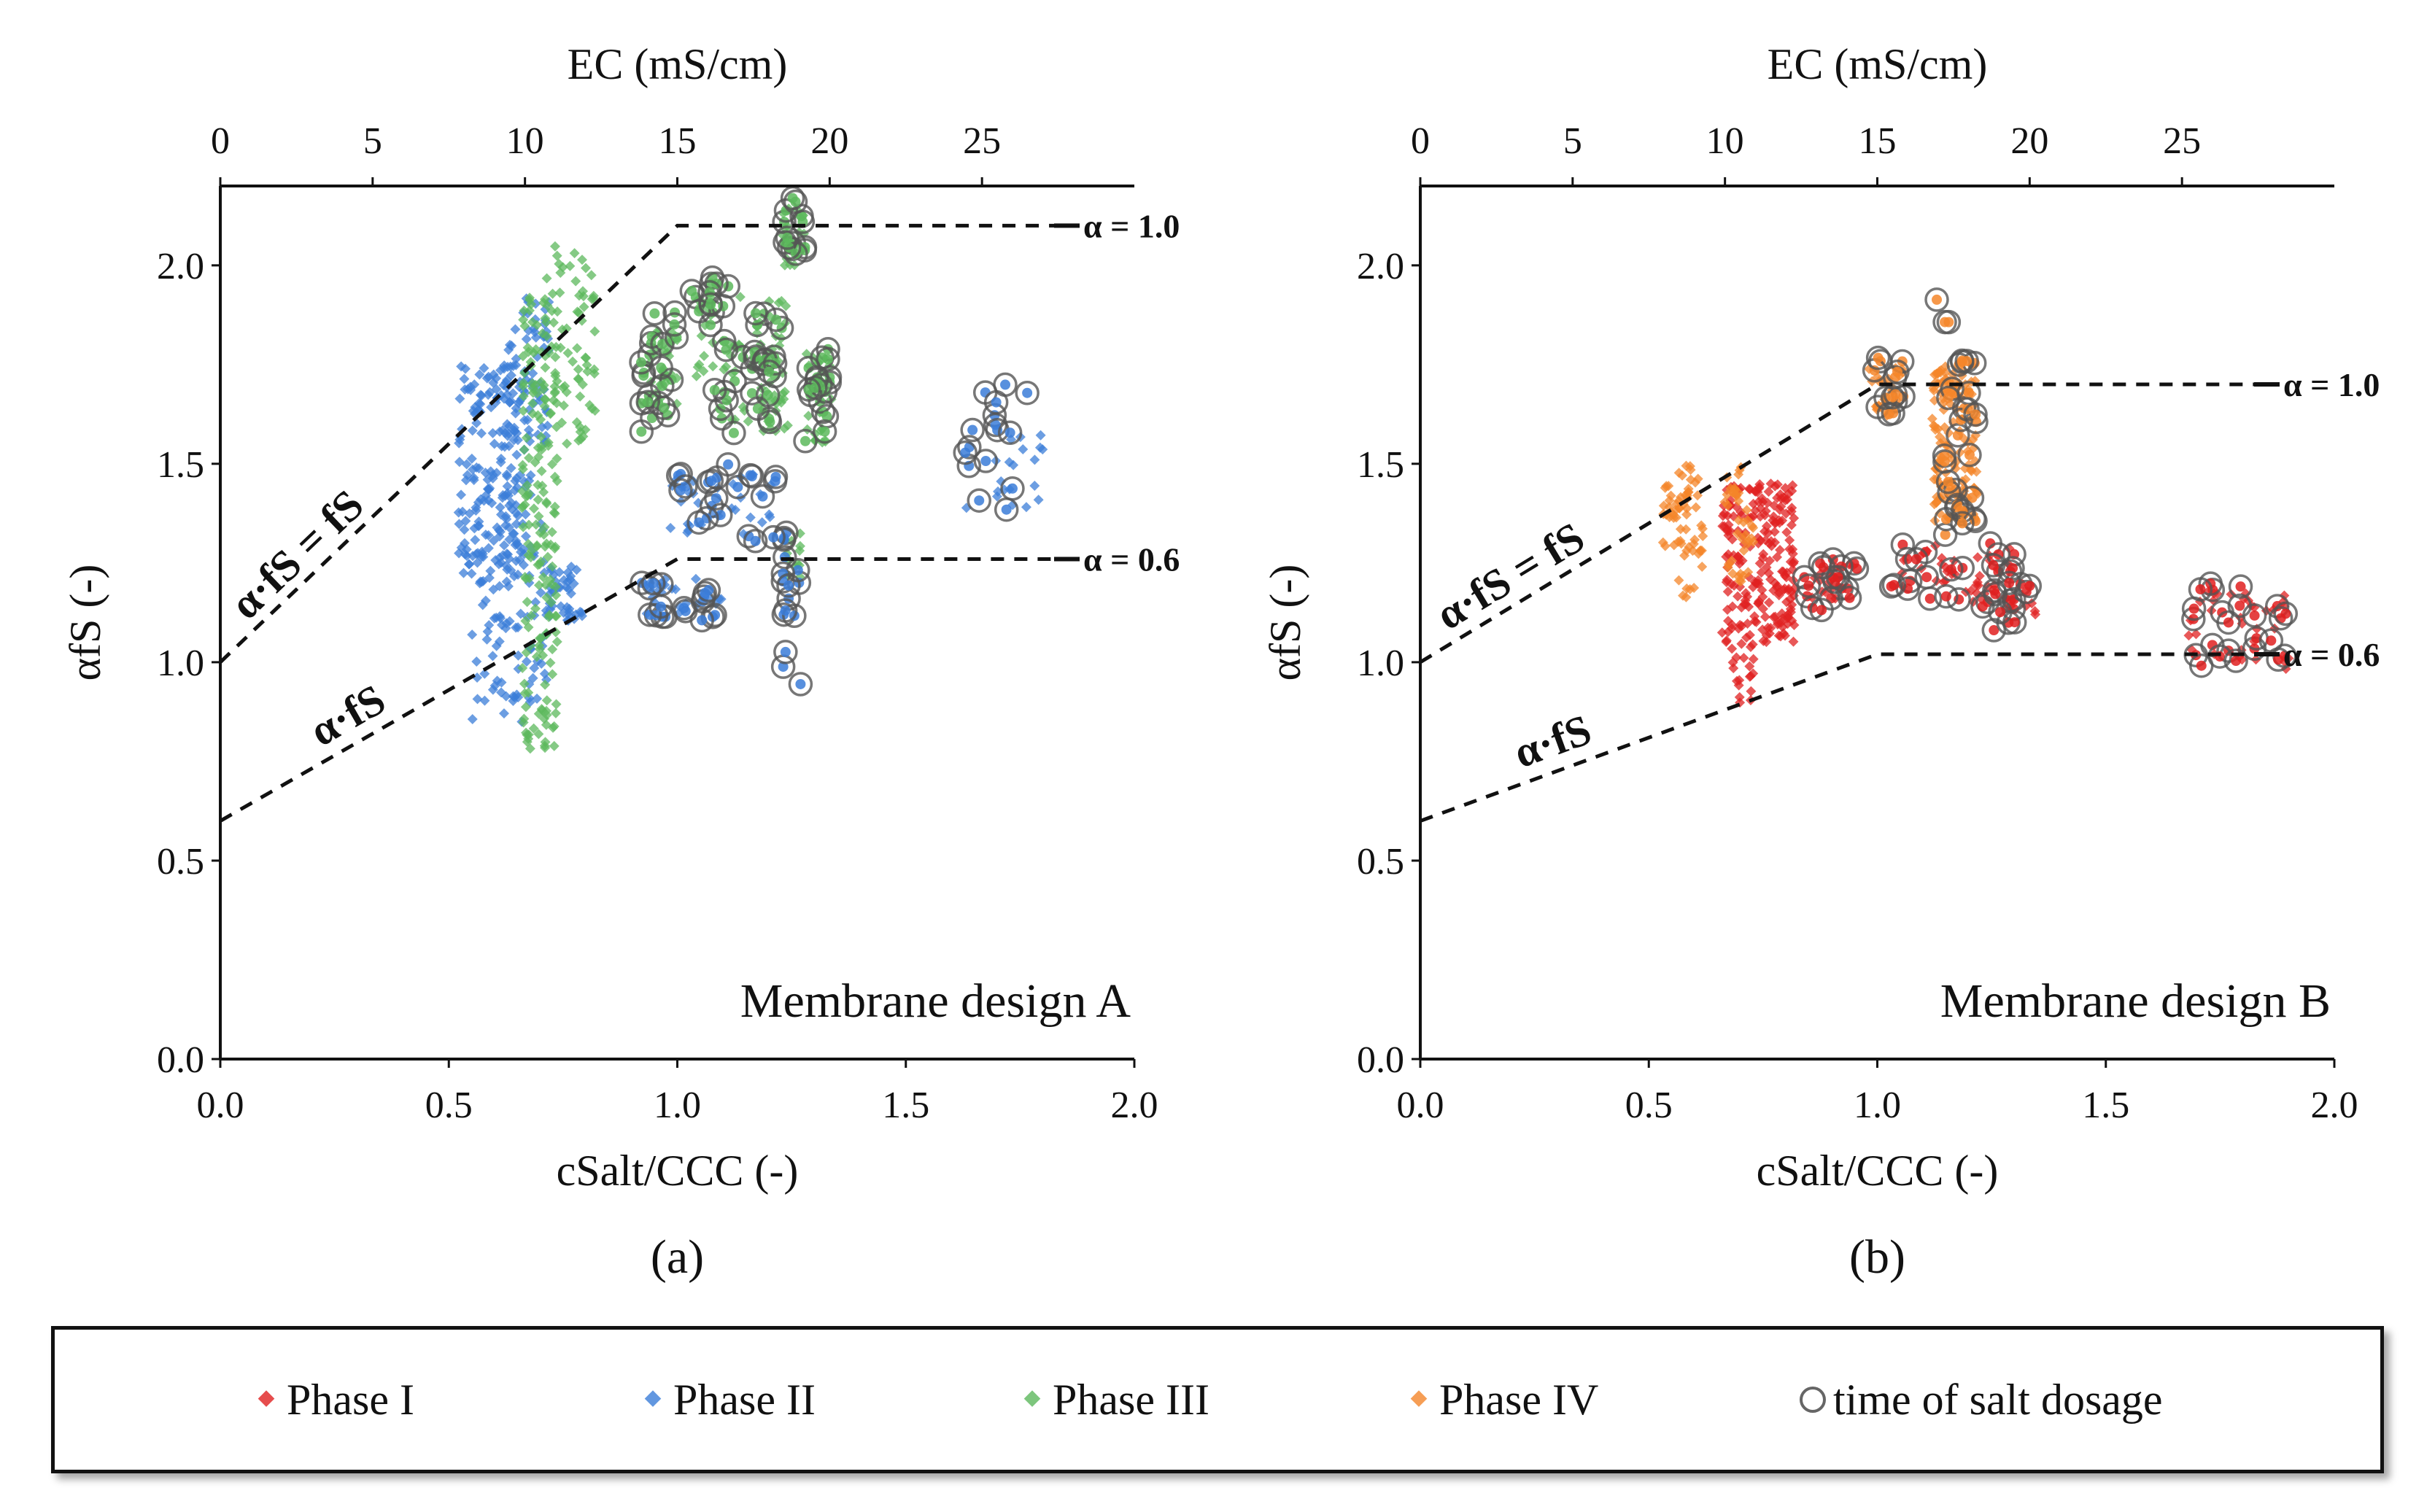  What do you see at coordinates (1420, 141) in the screenshot?
I see `top-tick-label: 0` at bounding box center [1420, 141].